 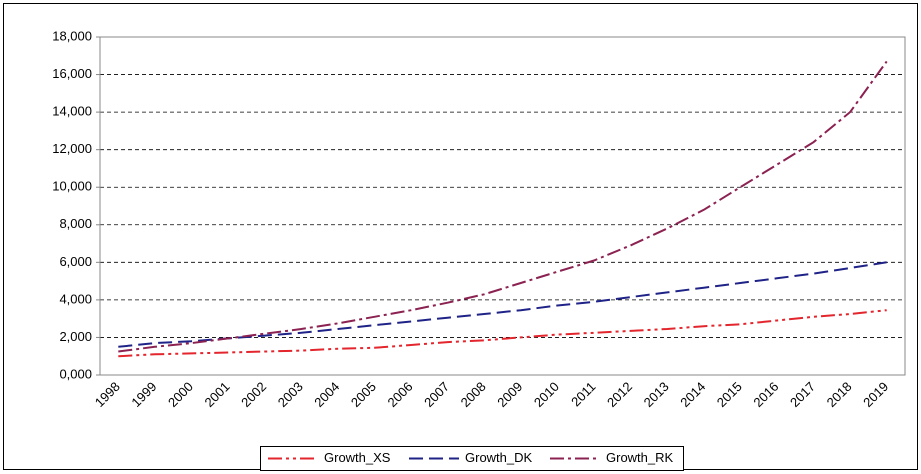 I want to click on x-tick-label: 2017, so click(x=802, y=394).